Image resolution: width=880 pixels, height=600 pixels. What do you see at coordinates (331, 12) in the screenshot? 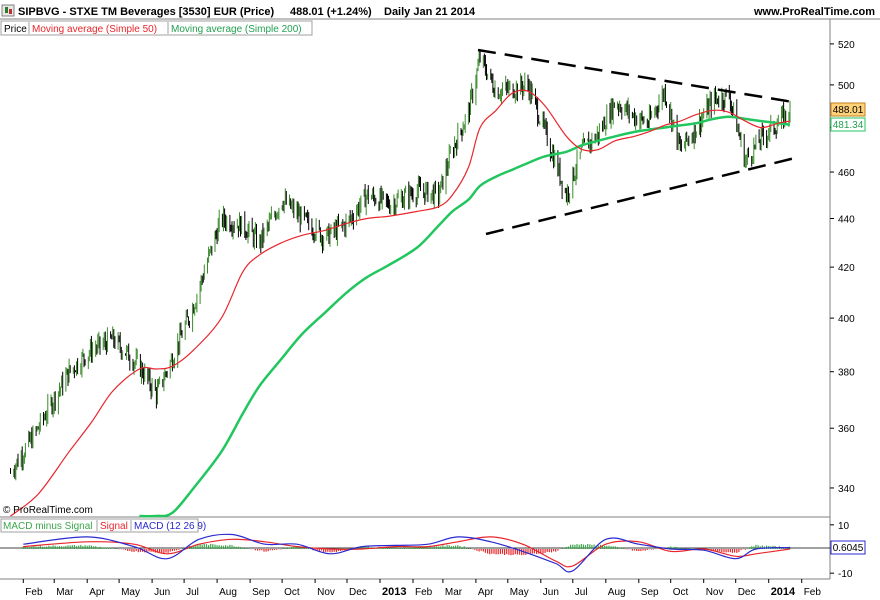
I see `last-change: 488.01 (+1.24%)` at bounding box center [331, 12].